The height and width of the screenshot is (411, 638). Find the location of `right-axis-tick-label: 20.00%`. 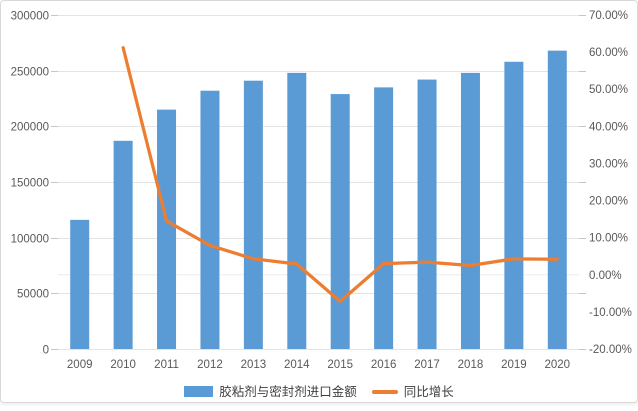

right-axis-tick-label: 20.00% is located at coordinates (608, 202).